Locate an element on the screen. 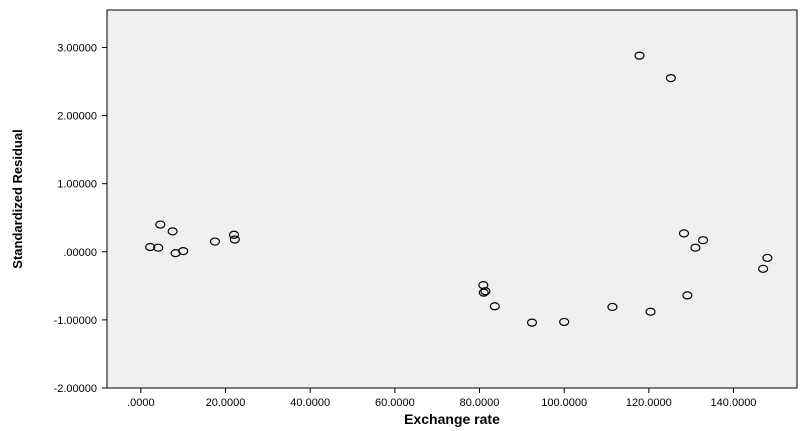  y-axis-title: Standardized Residual is located at coordinates (17, 198).